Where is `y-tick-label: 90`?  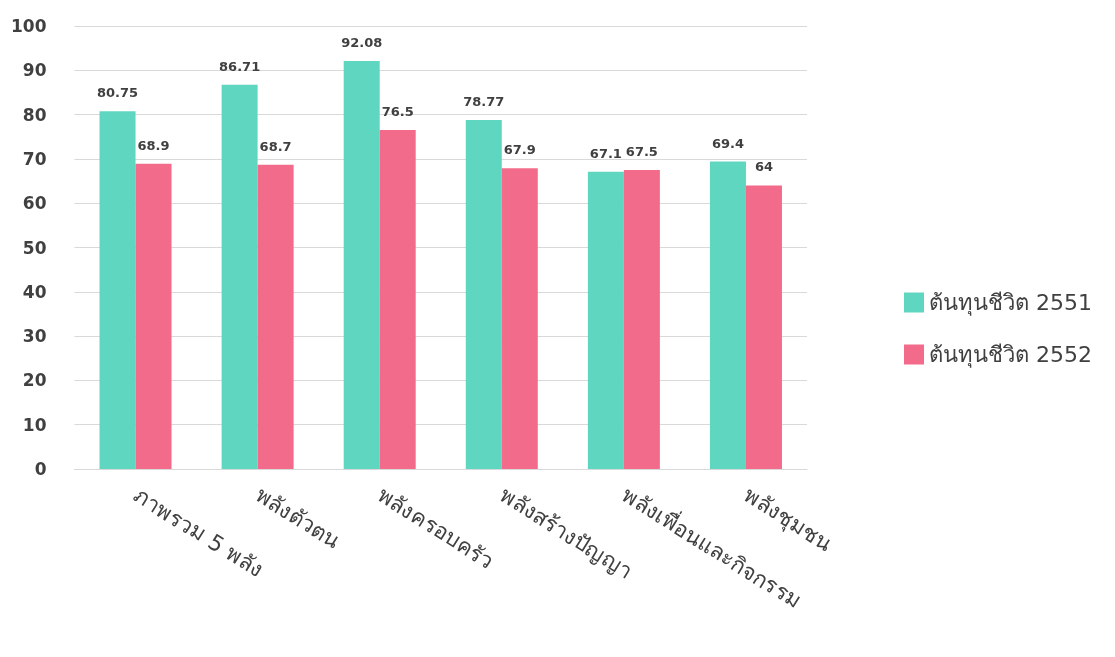
y-tick-label: 90 is located at coordinates (34, 70).